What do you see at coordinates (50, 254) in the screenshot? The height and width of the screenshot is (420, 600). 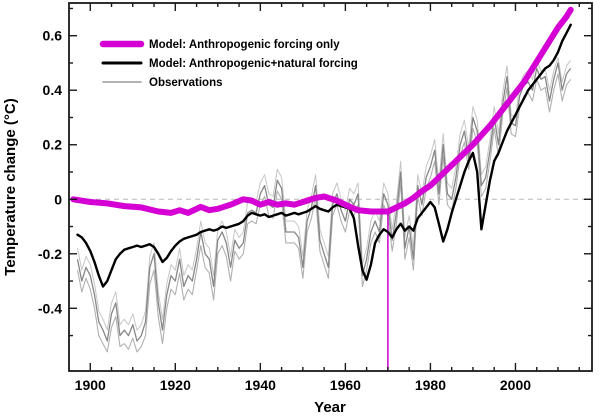 I see `y-tick-label: -0.2` at bounding box center [50, 254].